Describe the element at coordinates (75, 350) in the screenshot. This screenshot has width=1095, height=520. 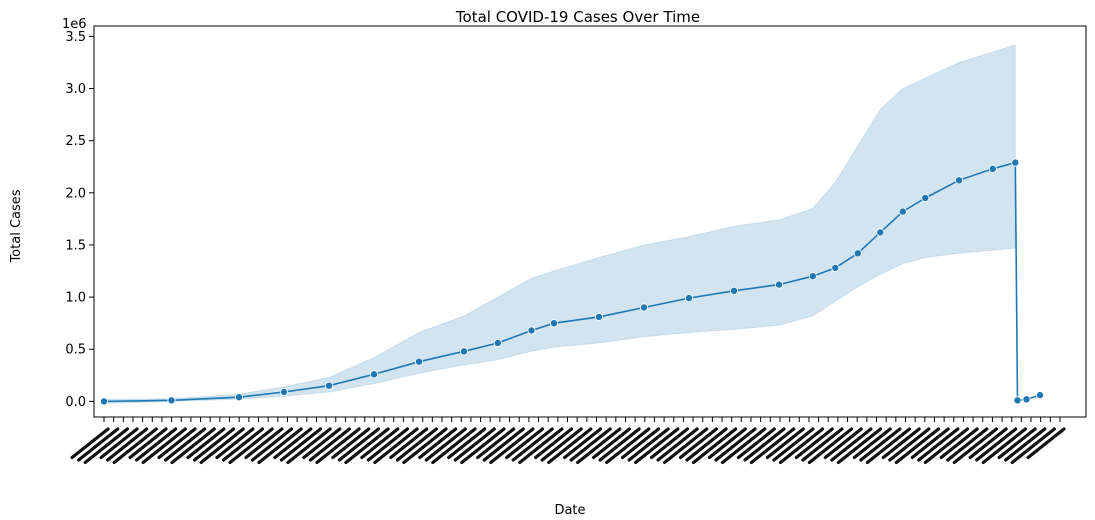
I see `y-tick-label: 0.5` at that location.